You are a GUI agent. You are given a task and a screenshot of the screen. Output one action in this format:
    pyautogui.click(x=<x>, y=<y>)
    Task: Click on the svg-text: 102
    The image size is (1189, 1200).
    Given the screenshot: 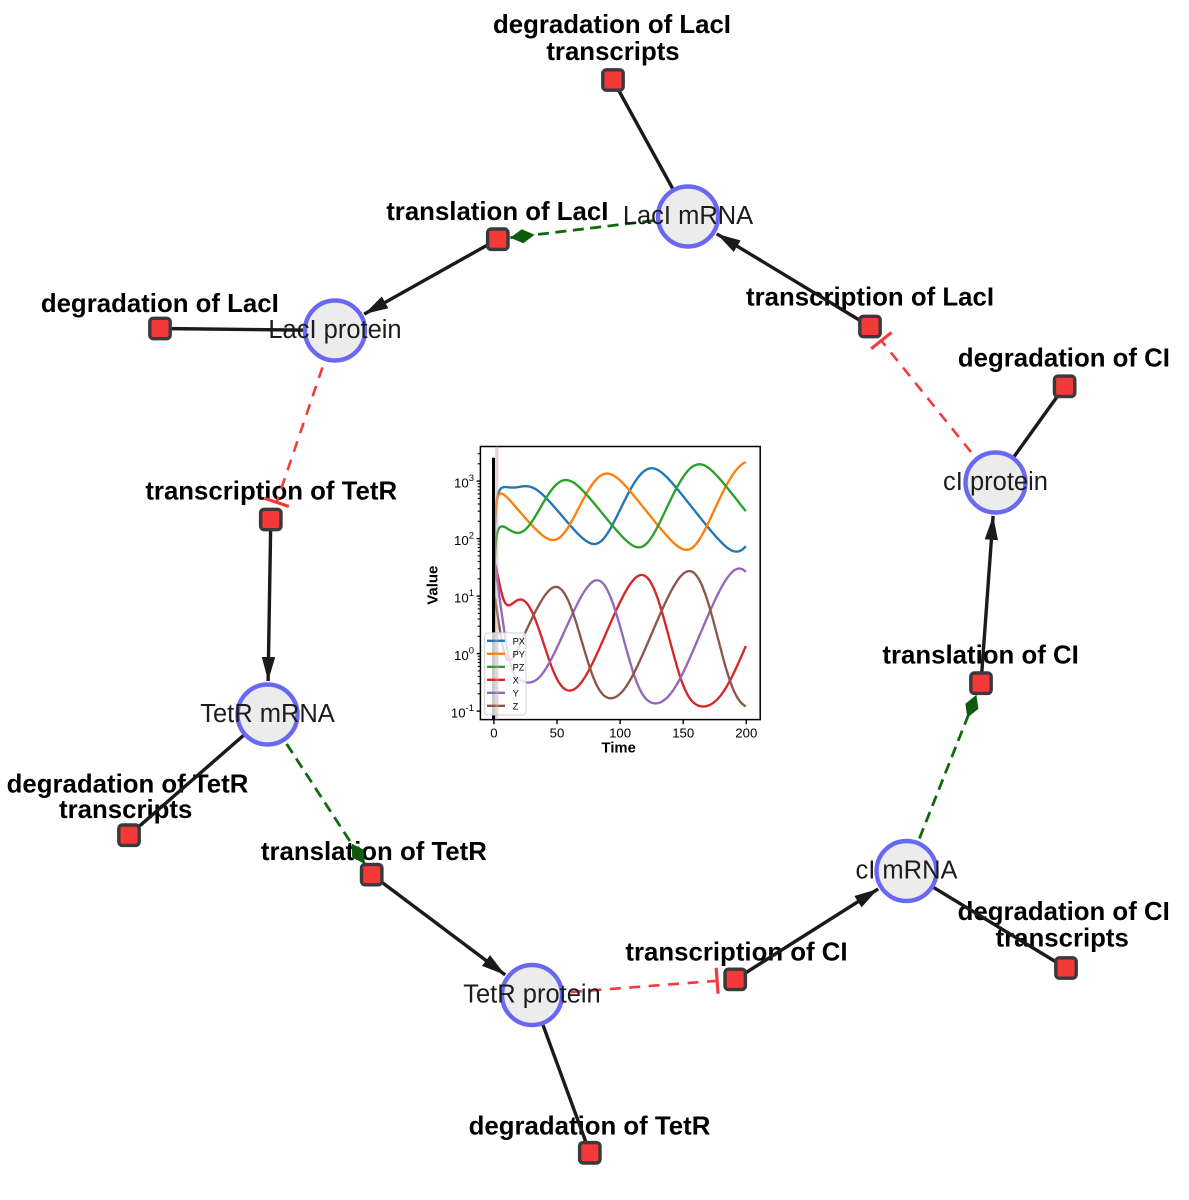 What is the action you would take?
    pyautogui.click(x=464, y=539)
    